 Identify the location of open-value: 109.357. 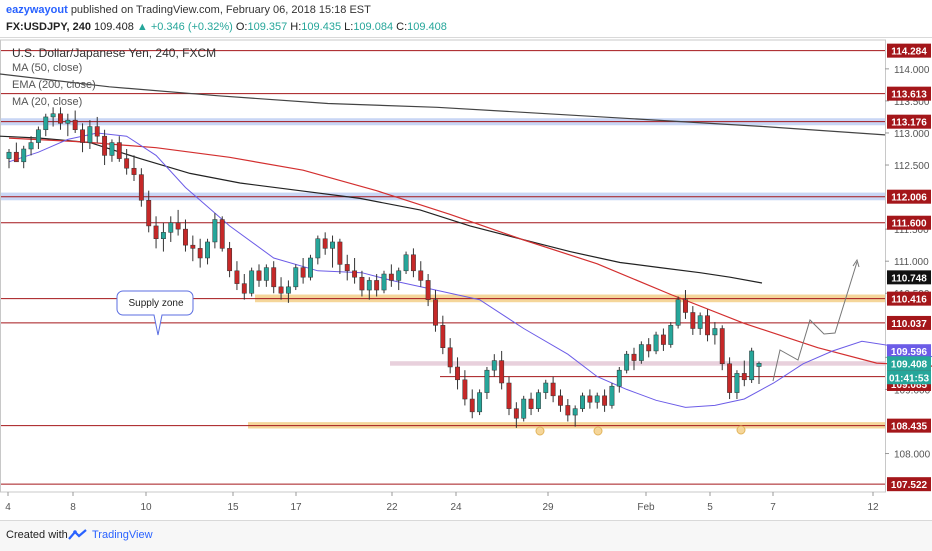
(267, 27).